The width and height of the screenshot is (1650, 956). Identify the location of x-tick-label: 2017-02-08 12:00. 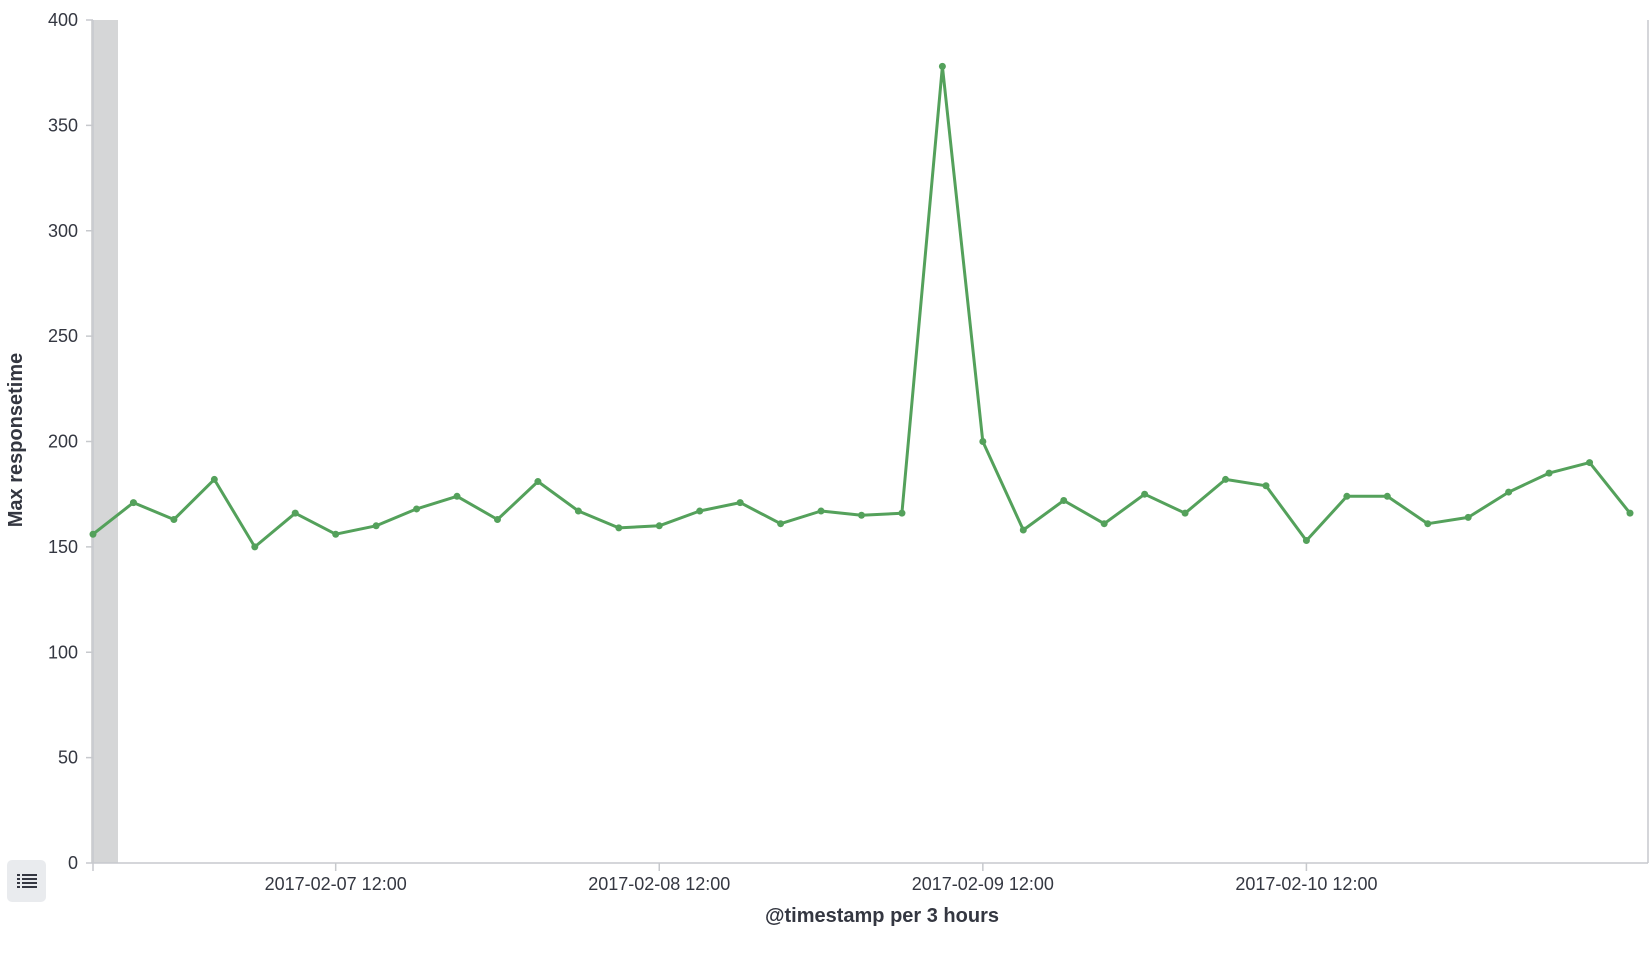
(659, 884).